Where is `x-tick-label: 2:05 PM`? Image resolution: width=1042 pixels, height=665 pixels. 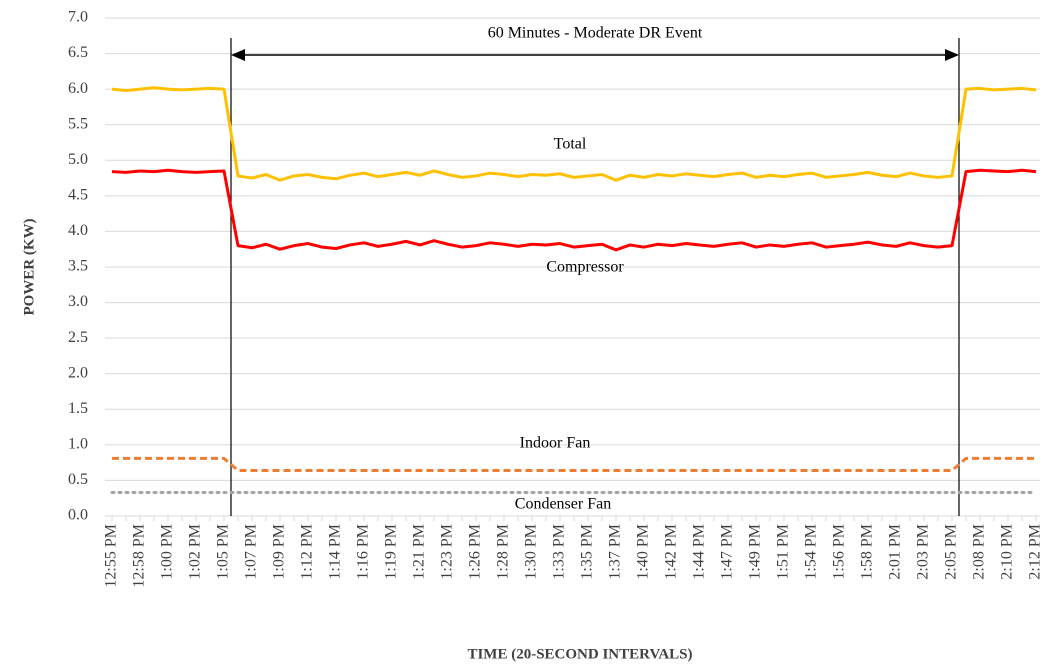 x-tick-label: 2:05 PM is located at coordinates (951, 552).